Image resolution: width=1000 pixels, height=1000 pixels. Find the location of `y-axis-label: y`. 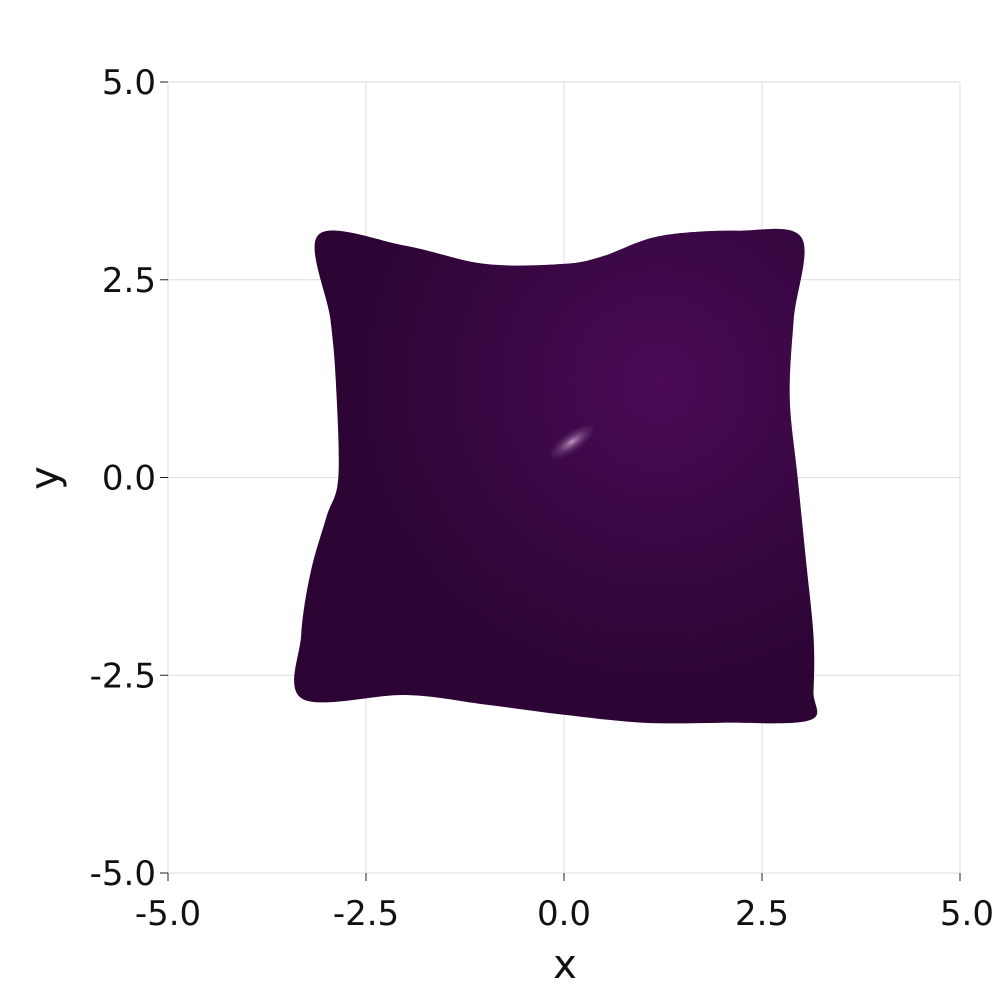

y-axis-label: y is located at coordinates (45, 478).